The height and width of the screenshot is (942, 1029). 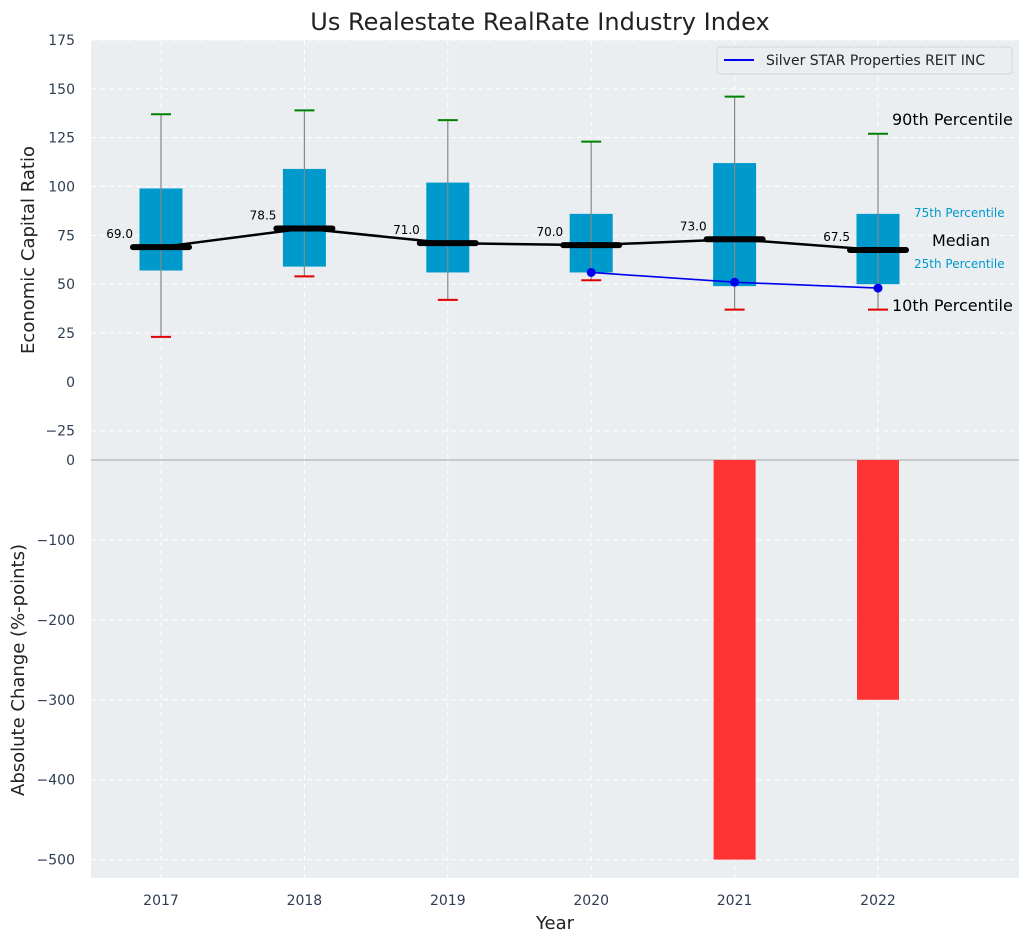 What do you see at coordinates (263, 216) in the screenshot?
I see `median-value-label: 78.5` at bounding box center [263, 216].